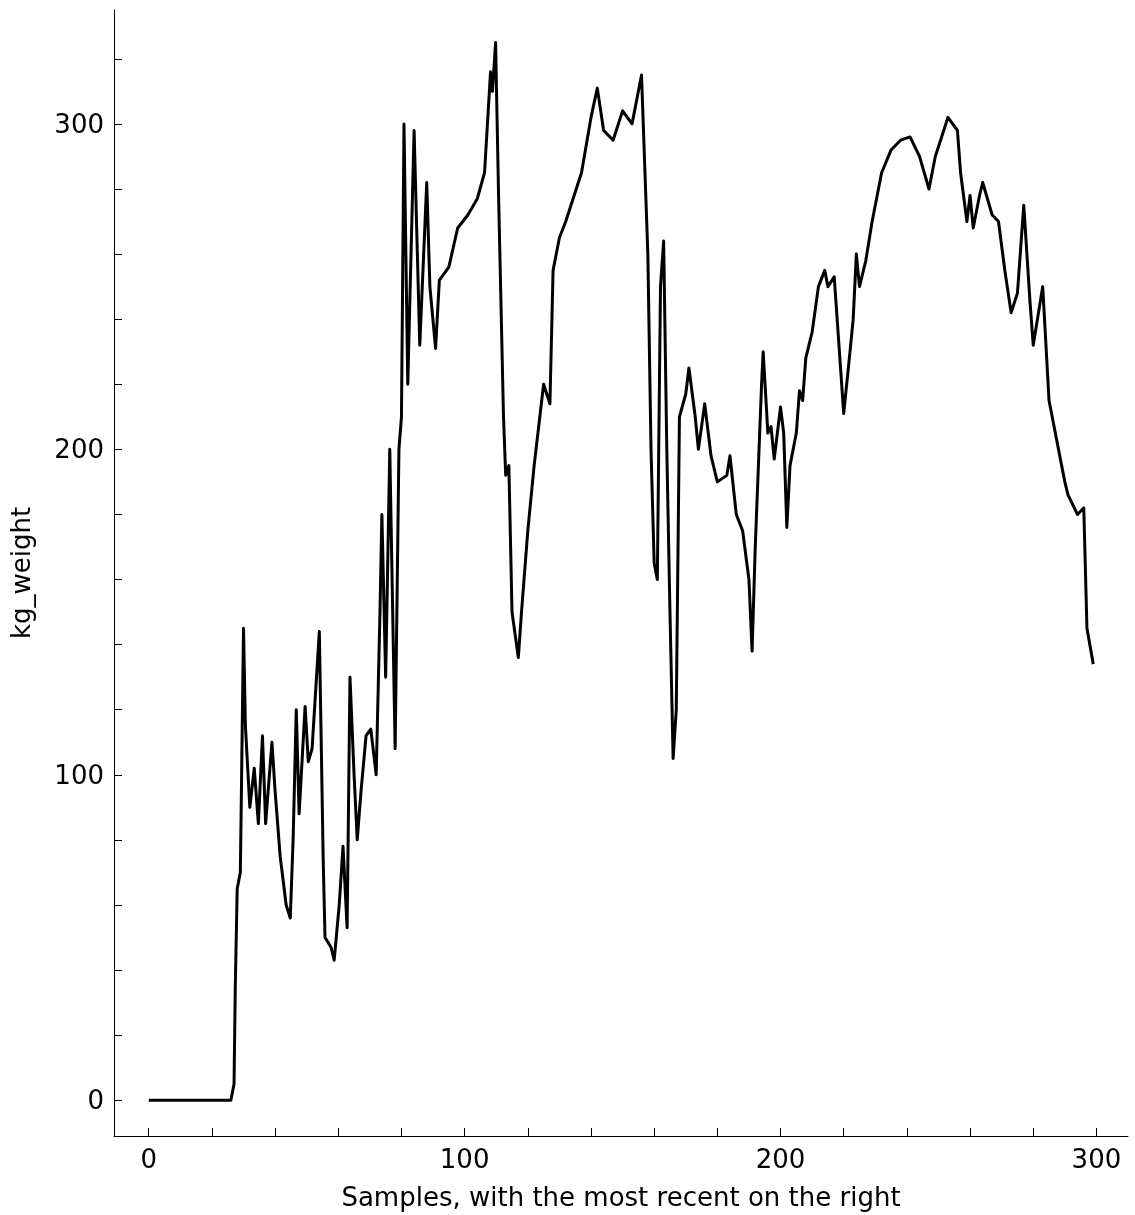  I want to click on x-tick-label: 200, so click(780, 1159).